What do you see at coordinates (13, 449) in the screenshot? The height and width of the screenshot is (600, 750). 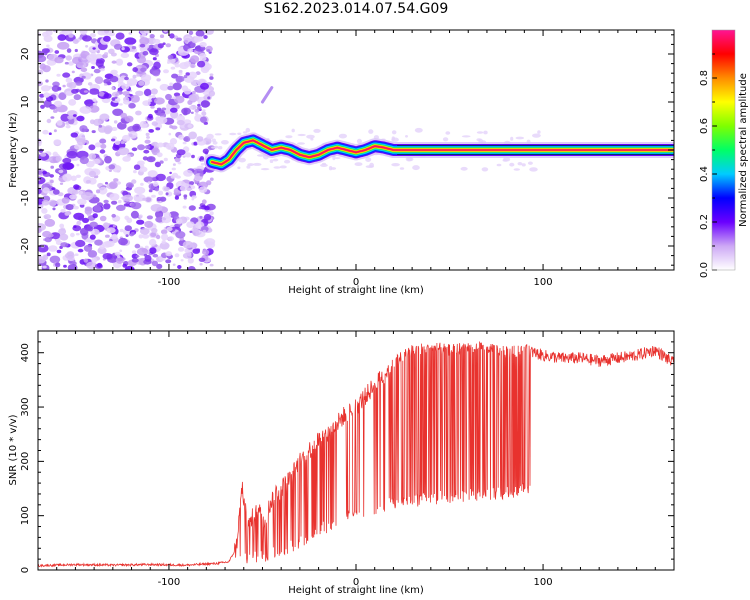 I see `snr-ylabel: SNR (10 * v/v)` at bounding box center [13, 449].